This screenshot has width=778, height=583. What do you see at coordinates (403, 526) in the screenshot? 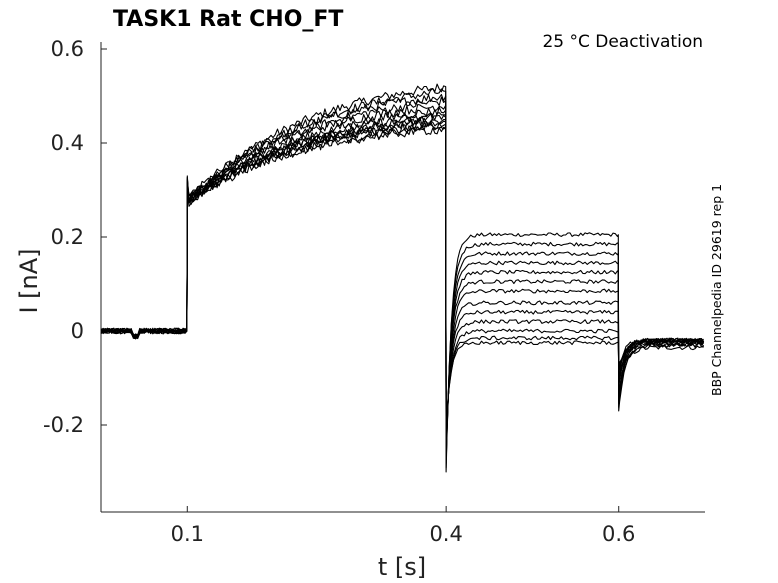
I see `x-ticks: 0.1 0.4 0.6` at bounding box center [403, 526].